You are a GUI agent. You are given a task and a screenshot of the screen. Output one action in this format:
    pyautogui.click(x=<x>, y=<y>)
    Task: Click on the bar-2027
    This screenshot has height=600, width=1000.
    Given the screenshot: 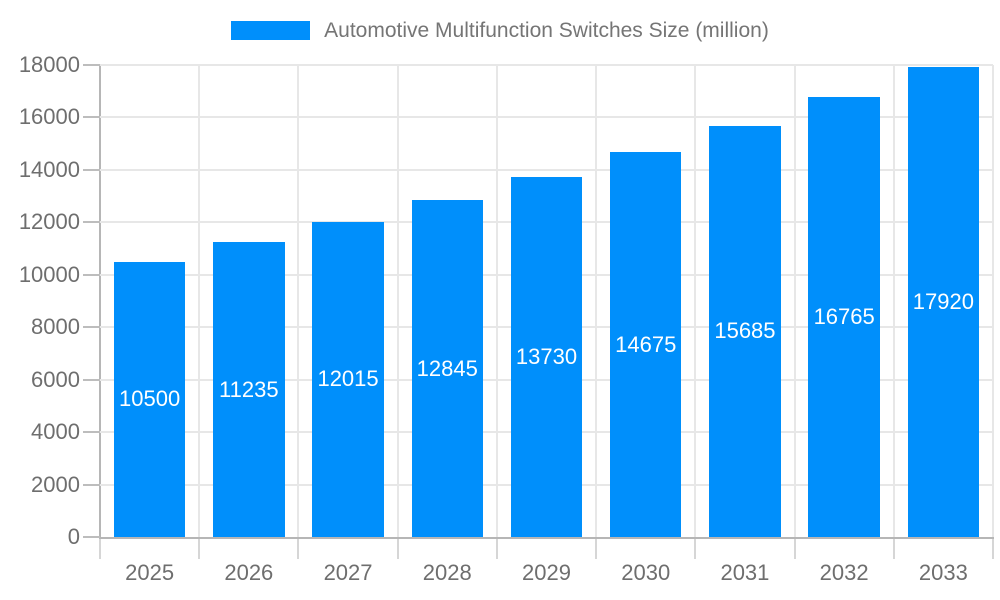 What is the action you would take?
    pyautogui.click(x=348, y=379)
    